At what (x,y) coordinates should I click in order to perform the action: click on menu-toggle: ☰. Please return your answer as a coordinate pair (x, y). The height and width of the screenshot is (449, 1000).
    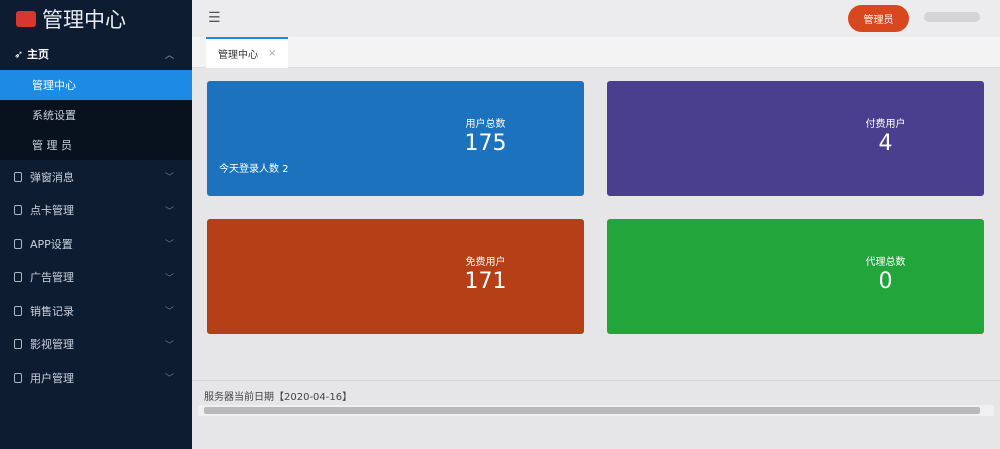
    Looking at the image, I should click on (214, 18).